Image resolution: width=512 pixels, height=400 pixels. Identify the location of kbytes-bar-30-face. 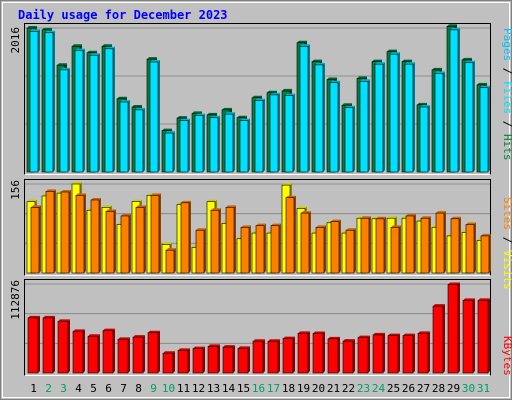
(468, 337).